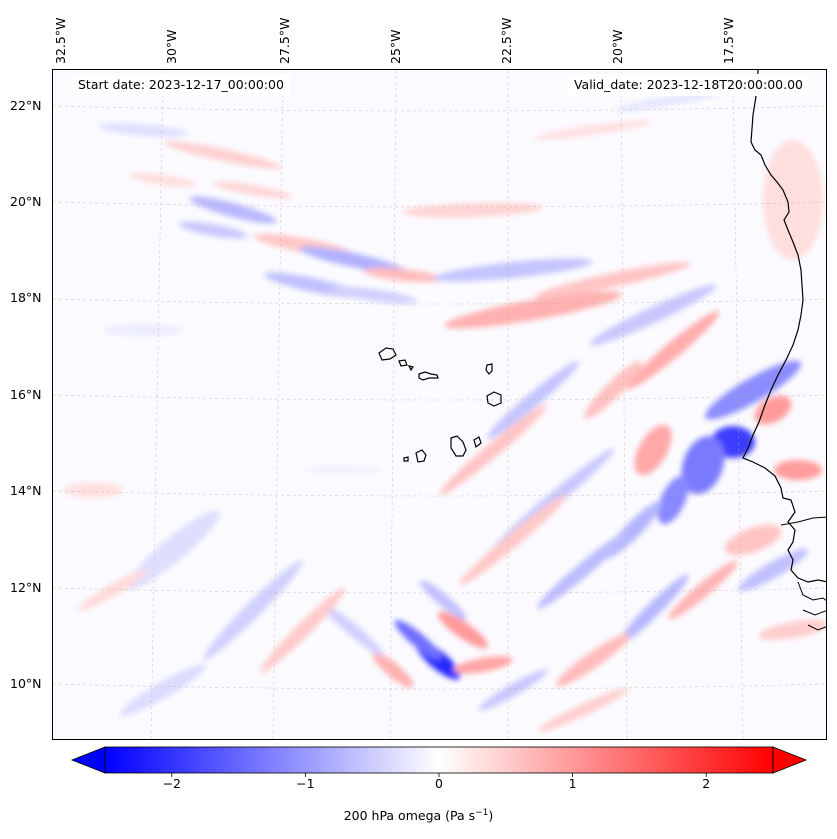 Image resolution: width=837 pixels, height=839 pixels. I want to click on cape-verde-islands, so click(440, 405).